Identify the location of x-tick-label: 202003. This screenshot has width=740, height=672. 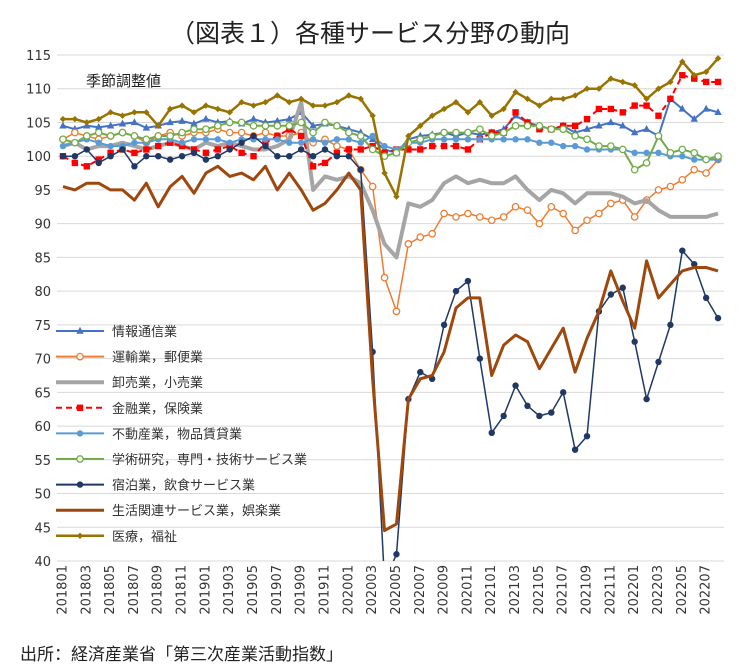
(372, 590).